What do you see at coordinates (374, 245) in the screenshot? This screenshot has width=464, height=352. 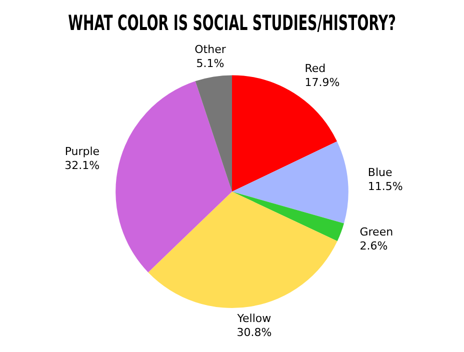 I see `data-label: 2.6%` at bounding box center [374, 245].